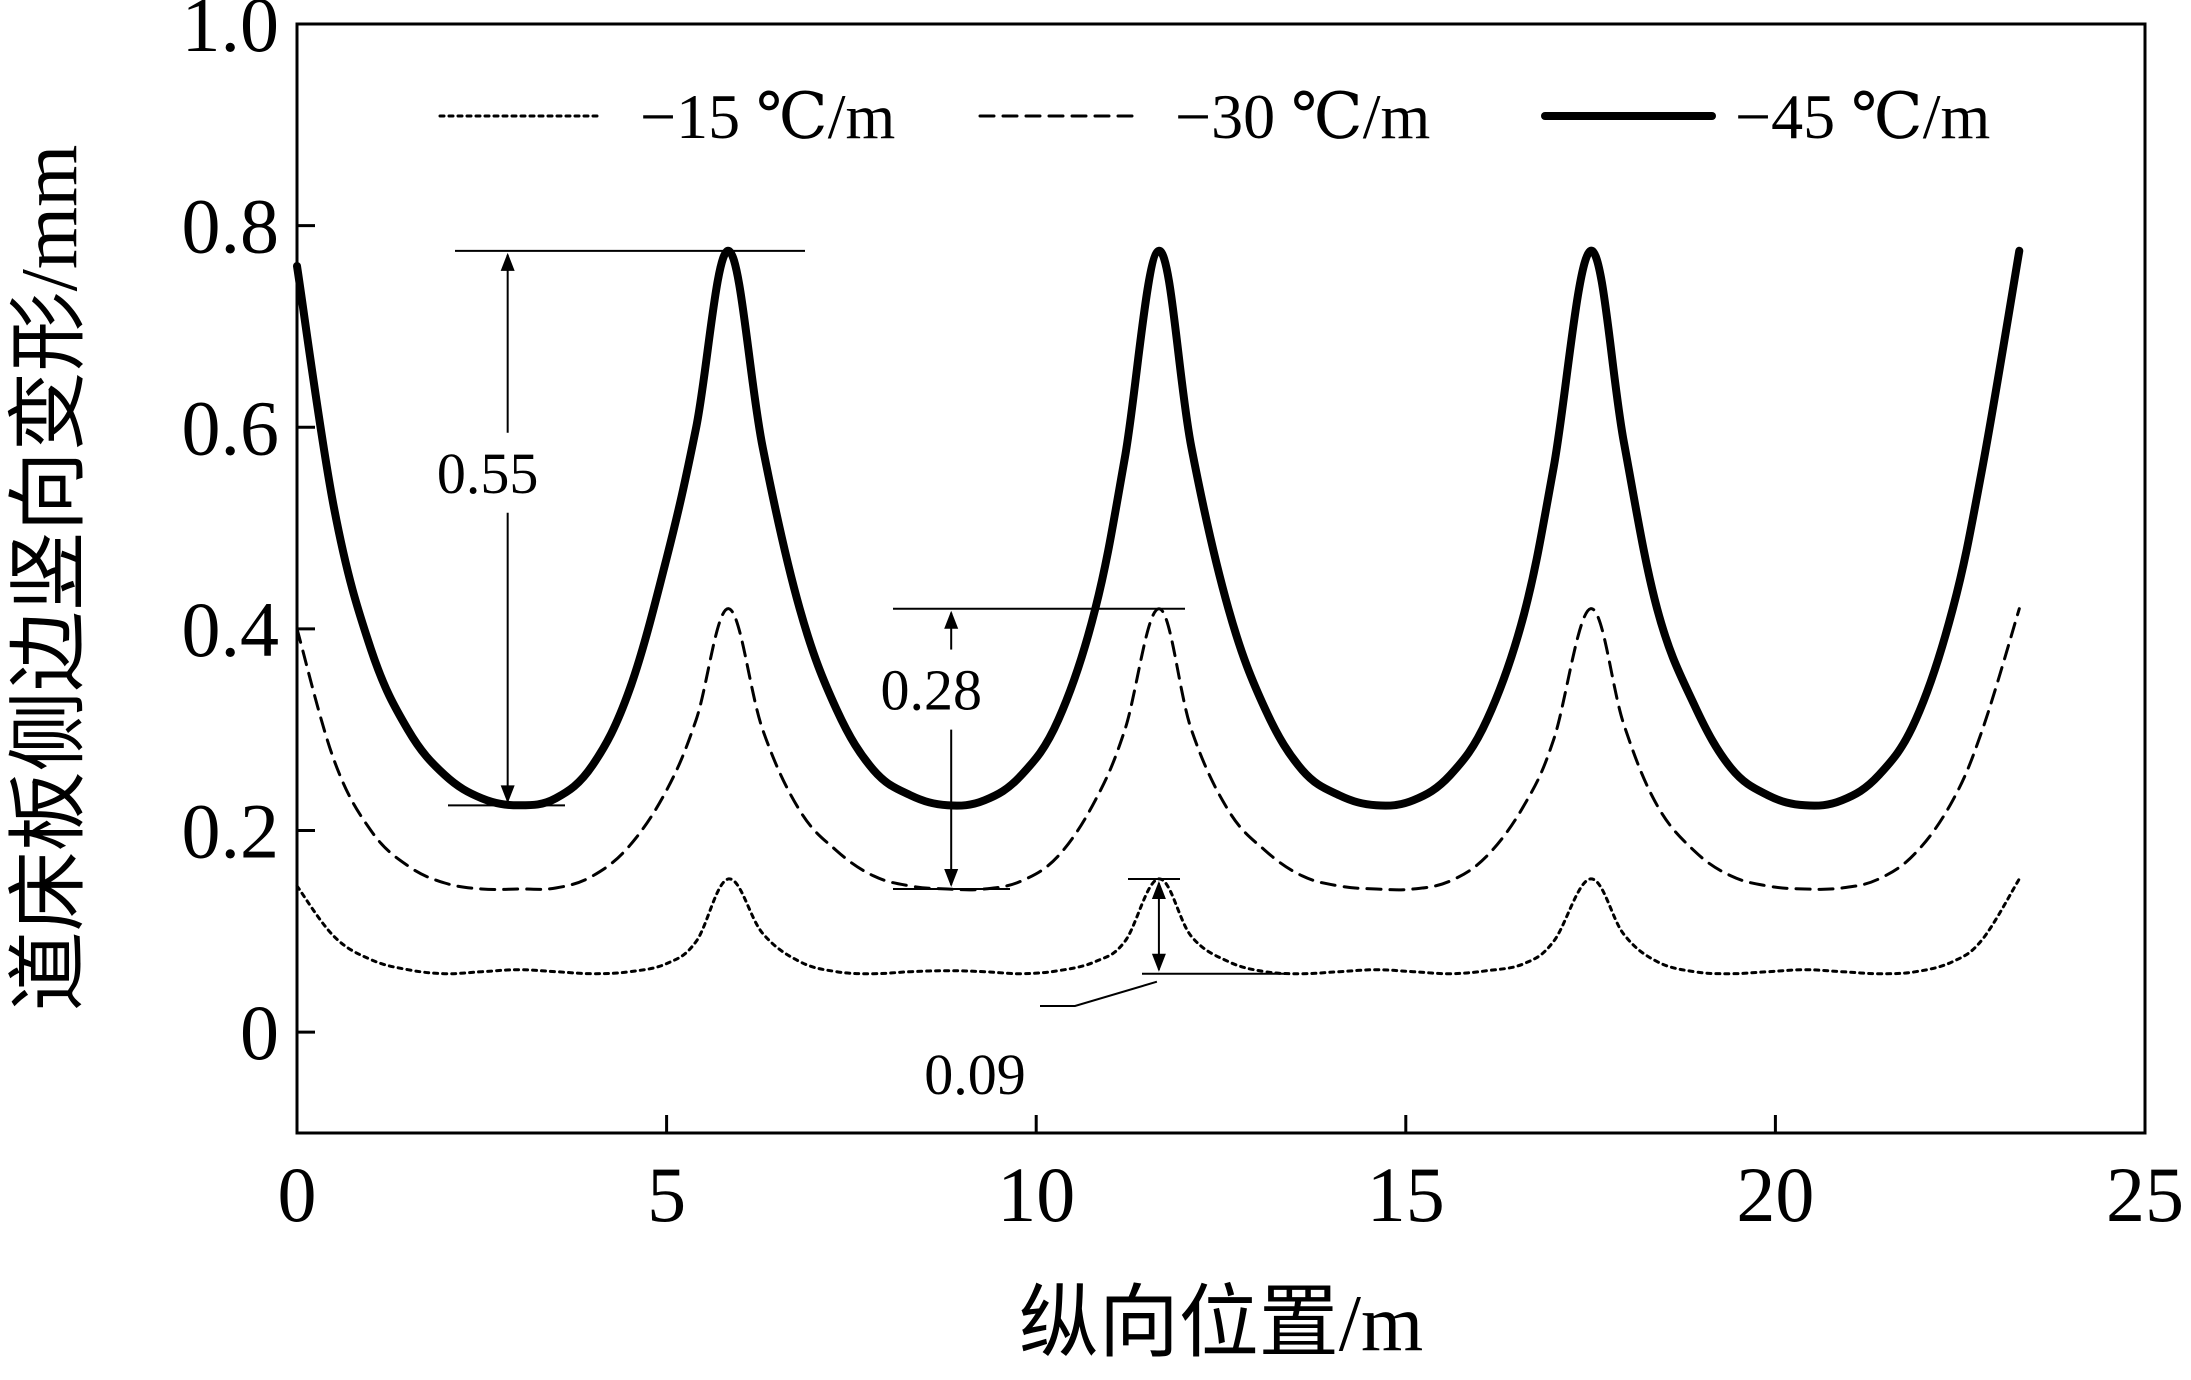 Image resolution: width=2191 pixels, height=1380 pixels. What do you see at coordinates (50, 578) in the screenshot?
I see `y-axis-title: 道床板侧边竖向变形/mm` at bounding box center [50, 578].